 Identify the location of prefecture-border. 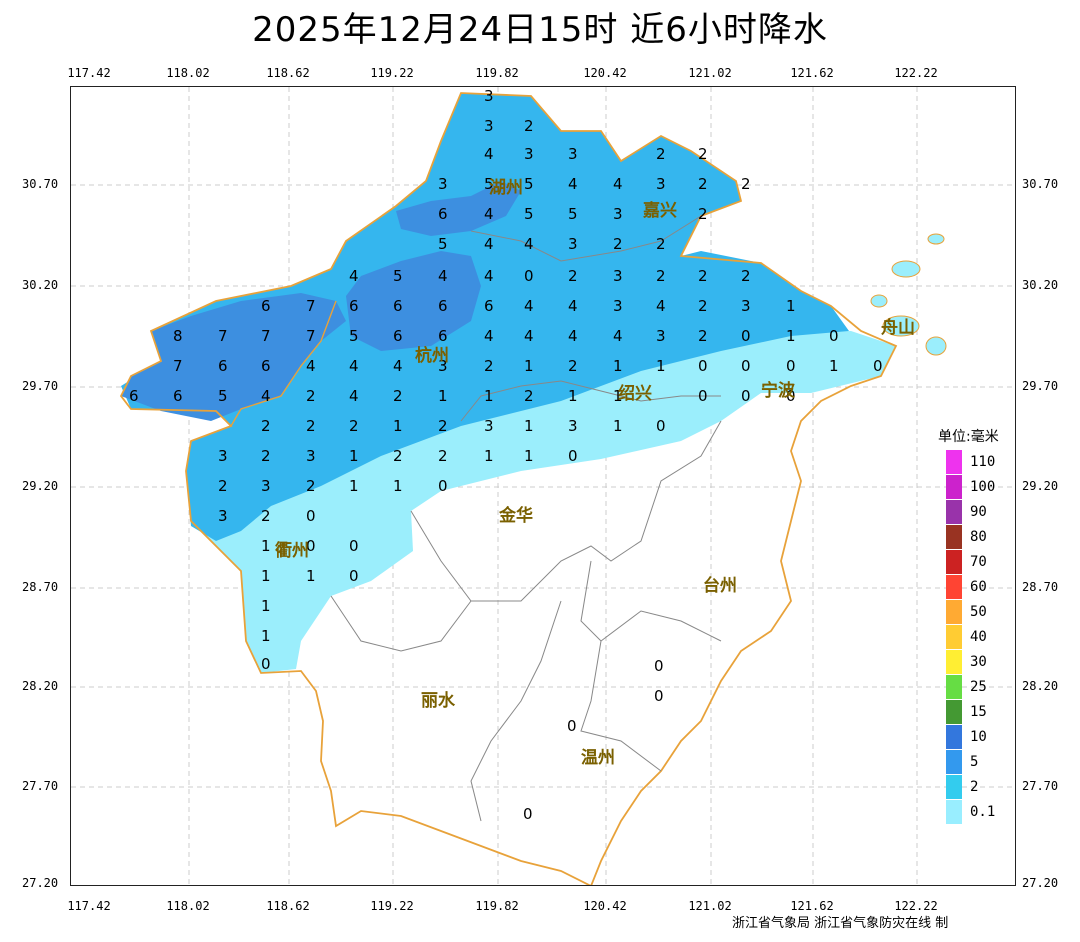
(283, 363).